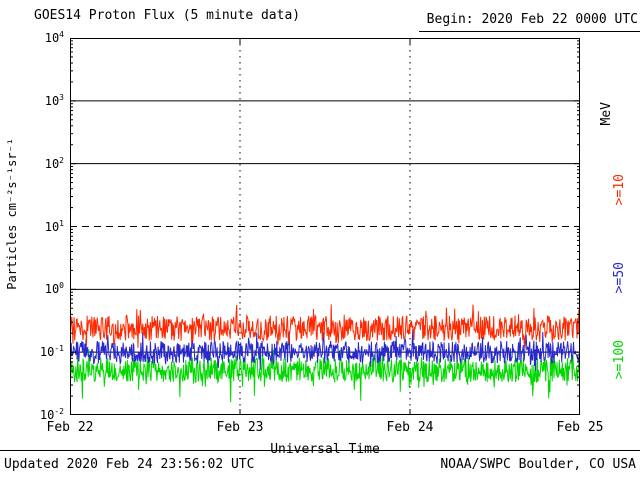  Describe the element at coordinates (240, 427) in the screenshot. I see `x-tick-label: Feb 23` at that location.